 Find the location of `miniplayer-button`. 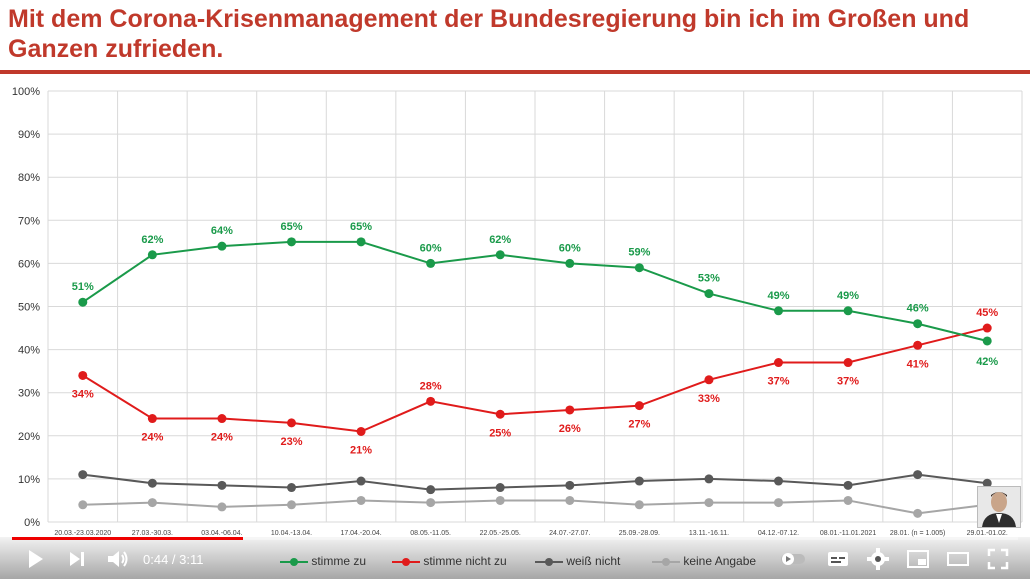

miniplayer-button is located at coordinates (918, 559).